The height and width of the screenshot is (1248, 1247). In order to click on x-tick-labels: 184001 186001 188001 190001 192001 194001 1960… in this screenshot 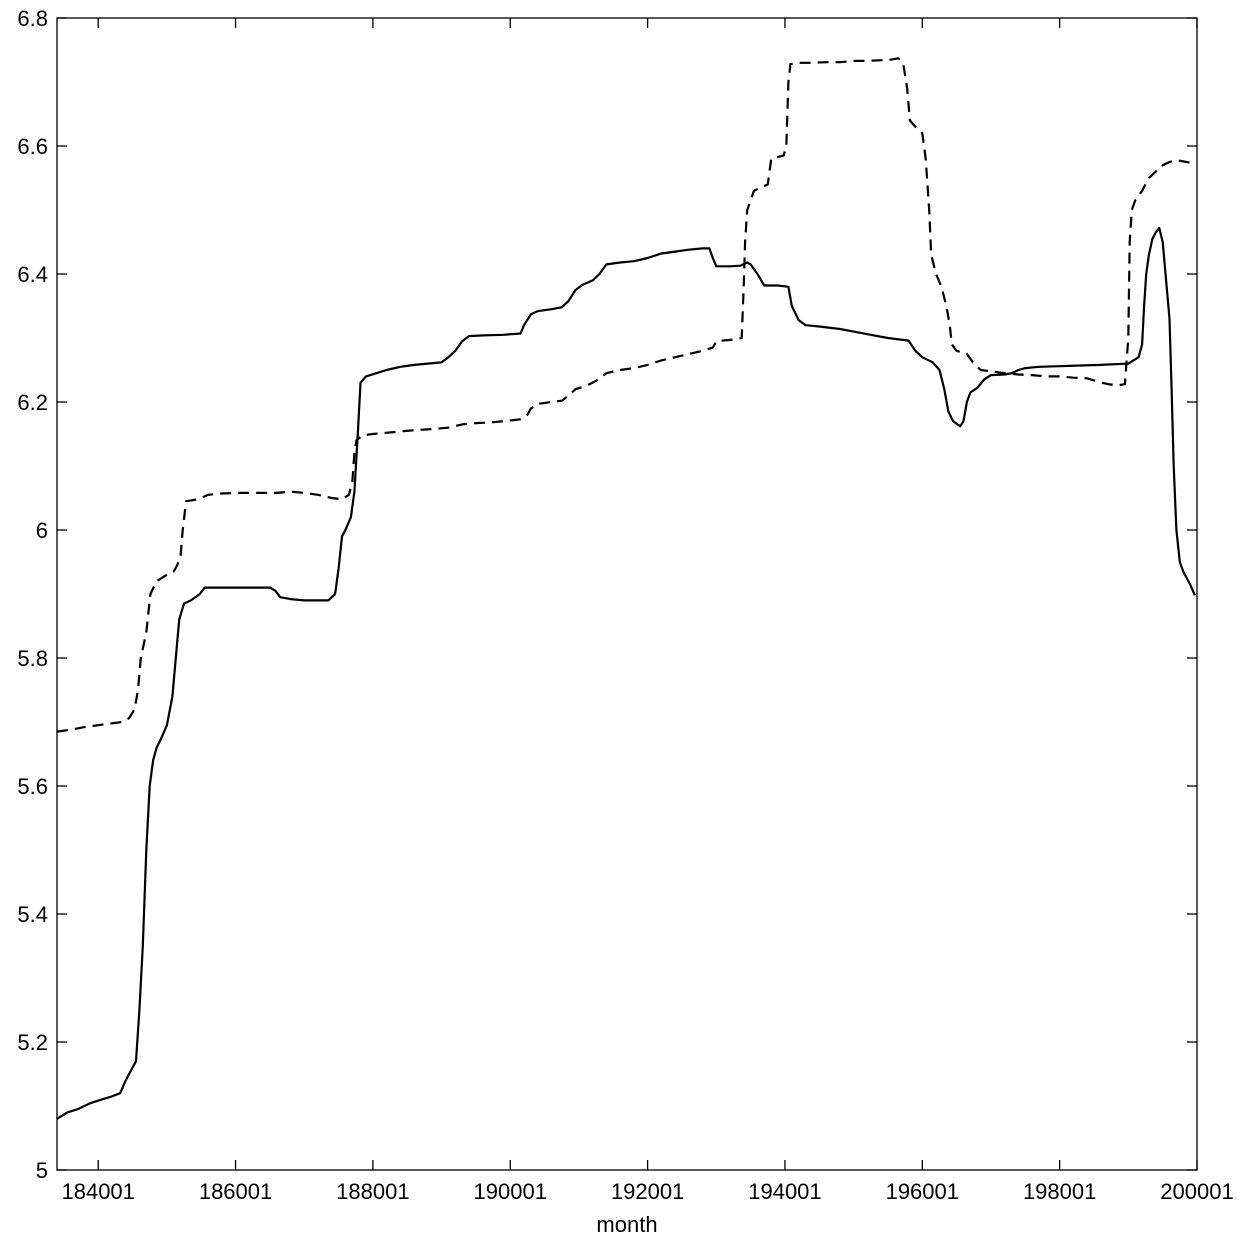, I will do `click(647, 1191)`.